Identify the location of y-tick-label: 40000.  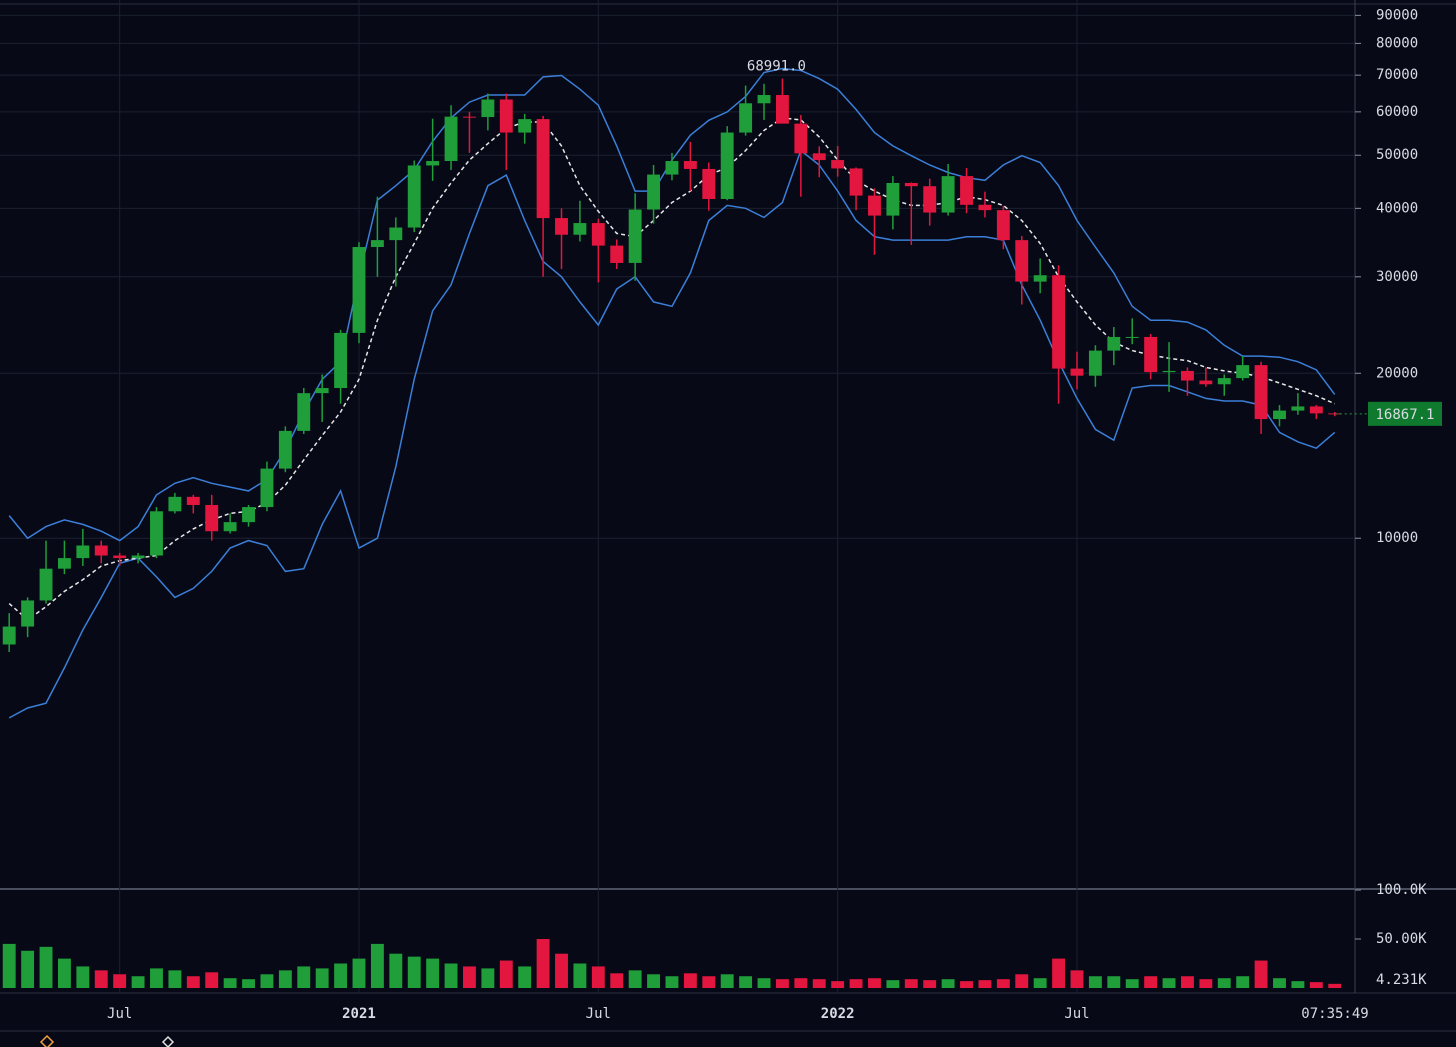
(1397, 208).